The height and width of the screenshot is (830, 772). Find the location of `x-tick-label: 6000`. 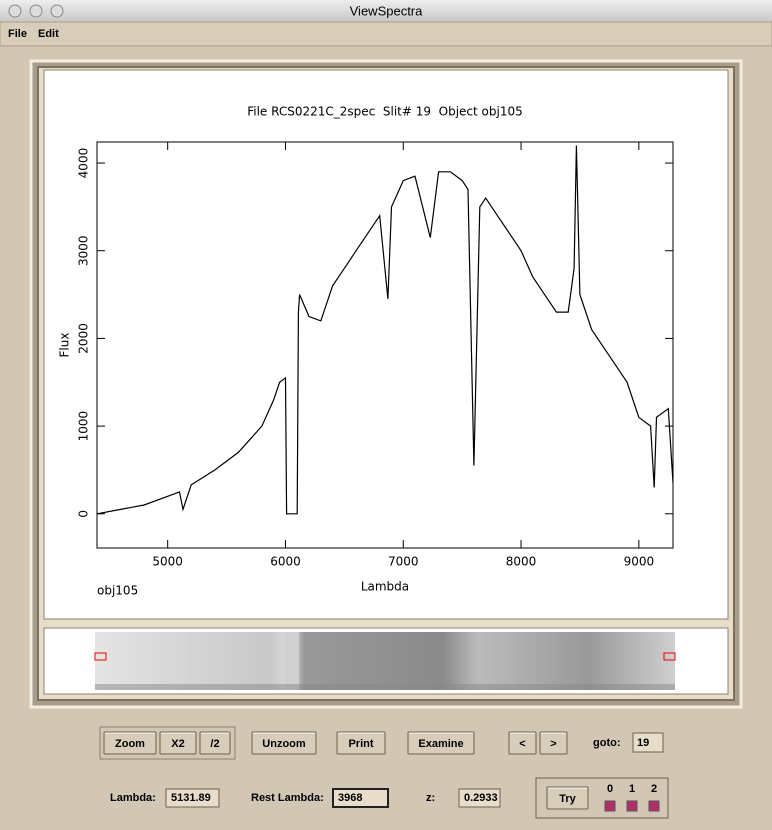

x-tick-label: 6000 is located at coordinates (285, 562).